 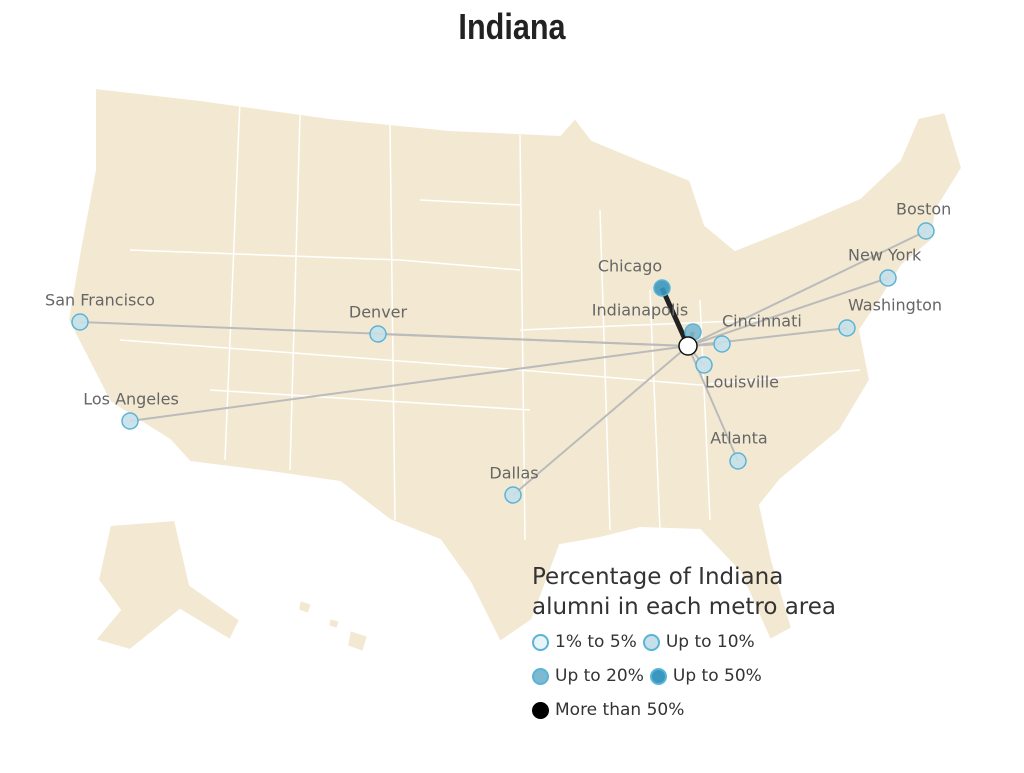 What do you see at coordinates (599, 676) in the screenshot?
I see `legend-label: Up to 20%` at bounding box center [599, 676].